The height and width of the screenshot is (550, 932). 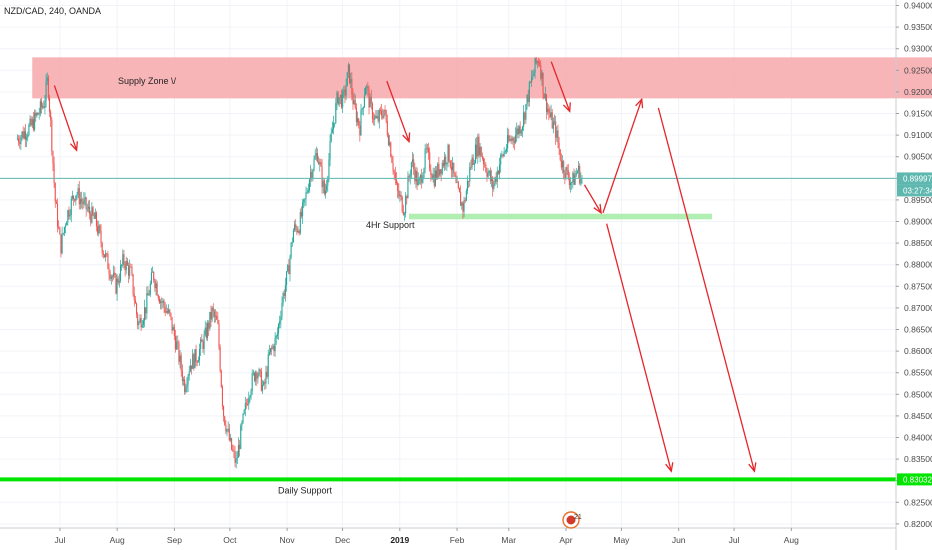 I want to click on watermark-count: 21, so click(x=578, y=517).